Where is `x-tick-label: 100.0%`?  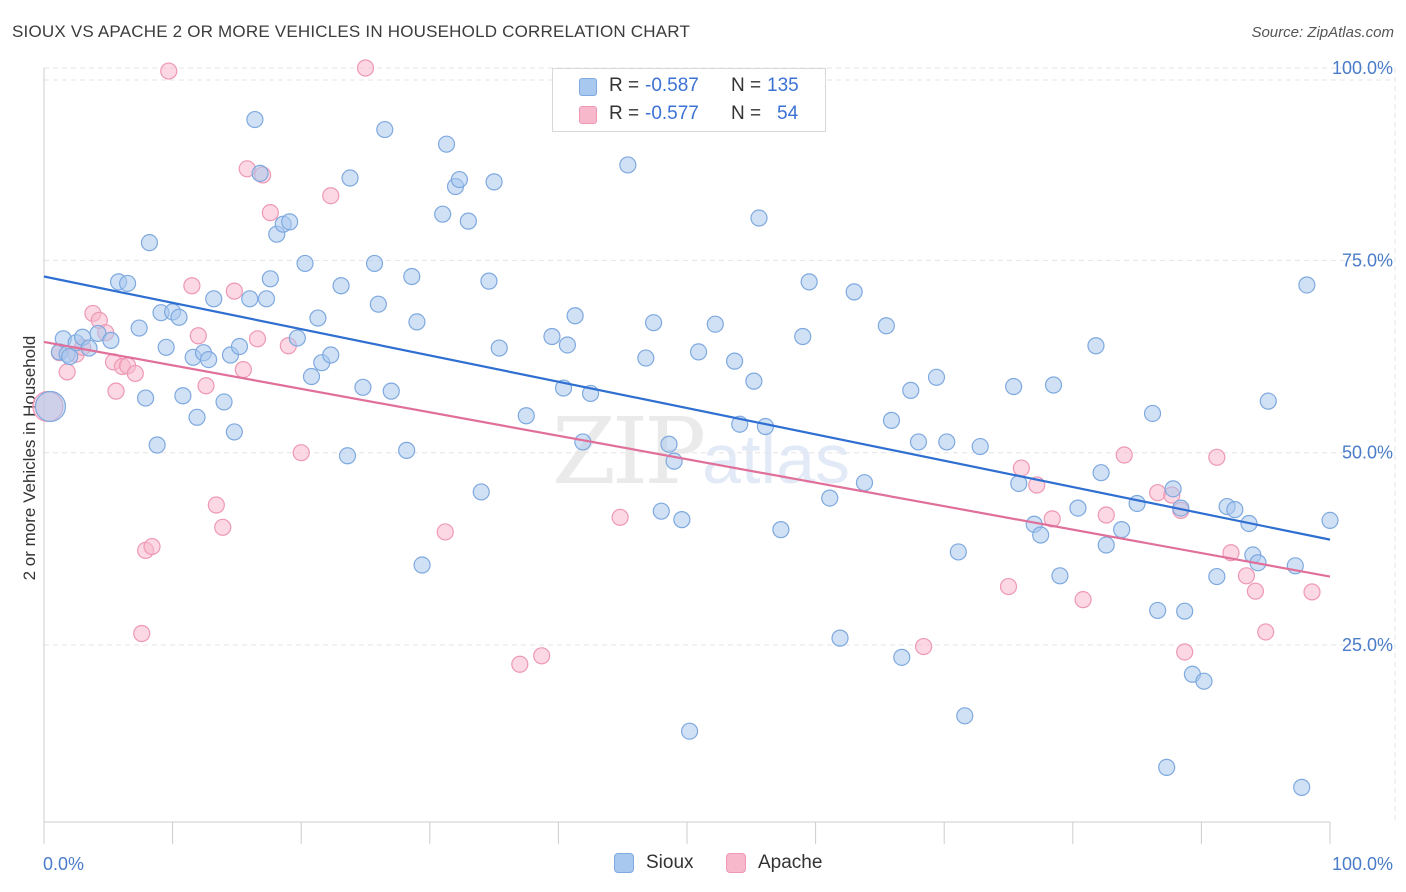 x-tick-label: 100.0% is located at coordinates (1362, 864).